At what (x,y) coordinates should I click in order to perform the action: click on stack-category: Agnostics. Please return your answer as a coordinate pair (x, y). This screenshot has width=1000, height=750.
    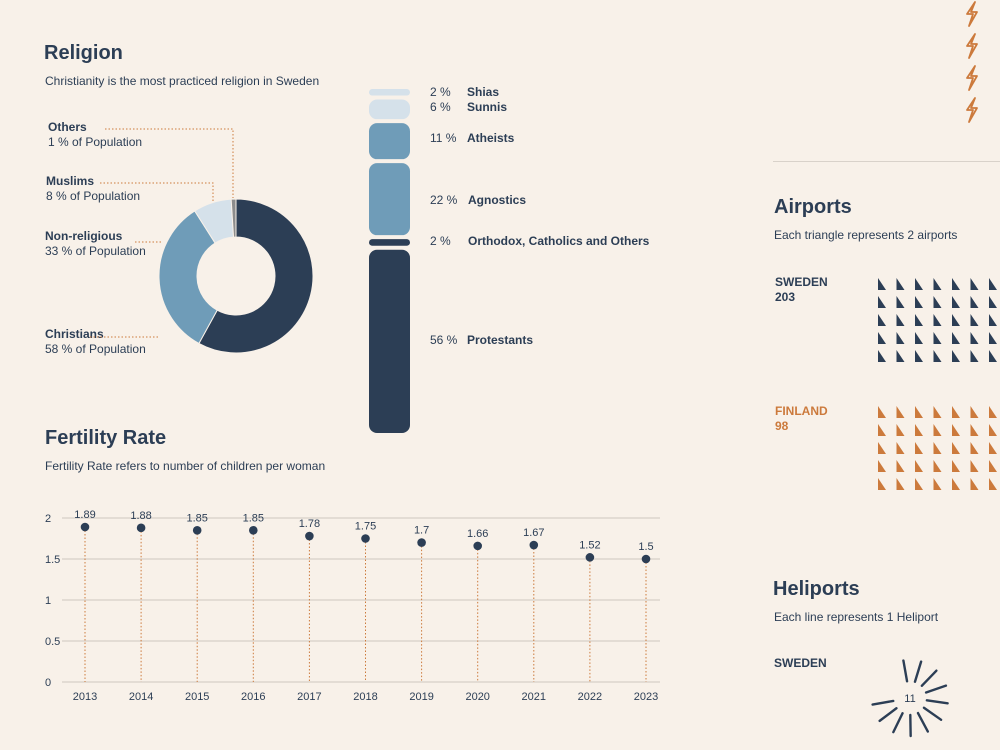
    Looking at the image, I should click on (497, 200).